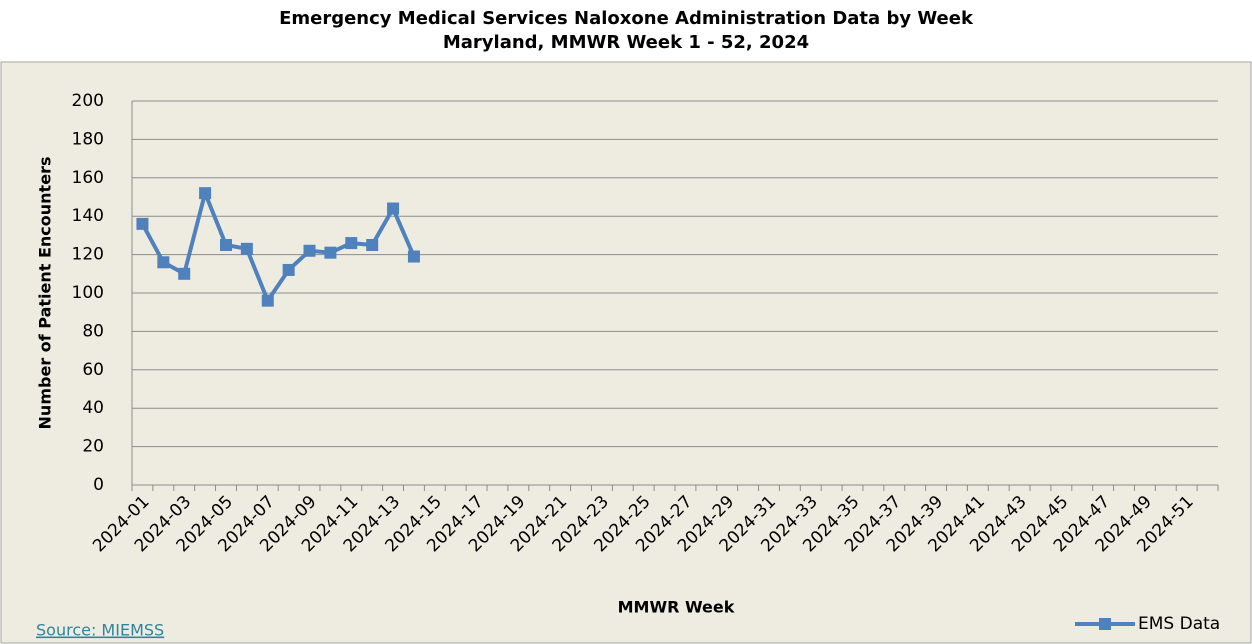 The height and width of the screenshot is (644, 1252). I want to click on y-tick-label: 60, so click(93, 370).